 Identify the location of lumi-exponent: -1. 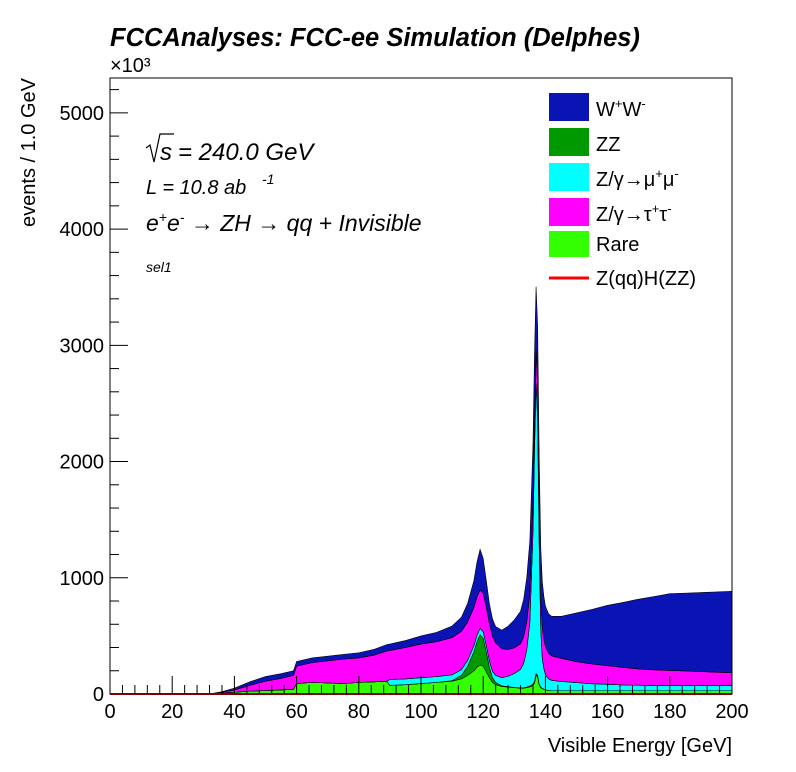
(268, 179).